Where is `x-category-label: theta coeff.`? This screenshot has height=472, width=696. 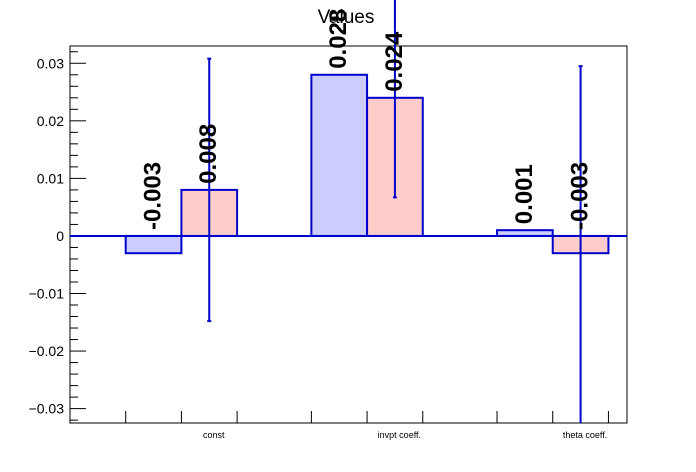
x-category-label: theta coeff. is located at coordinates (585, 435).